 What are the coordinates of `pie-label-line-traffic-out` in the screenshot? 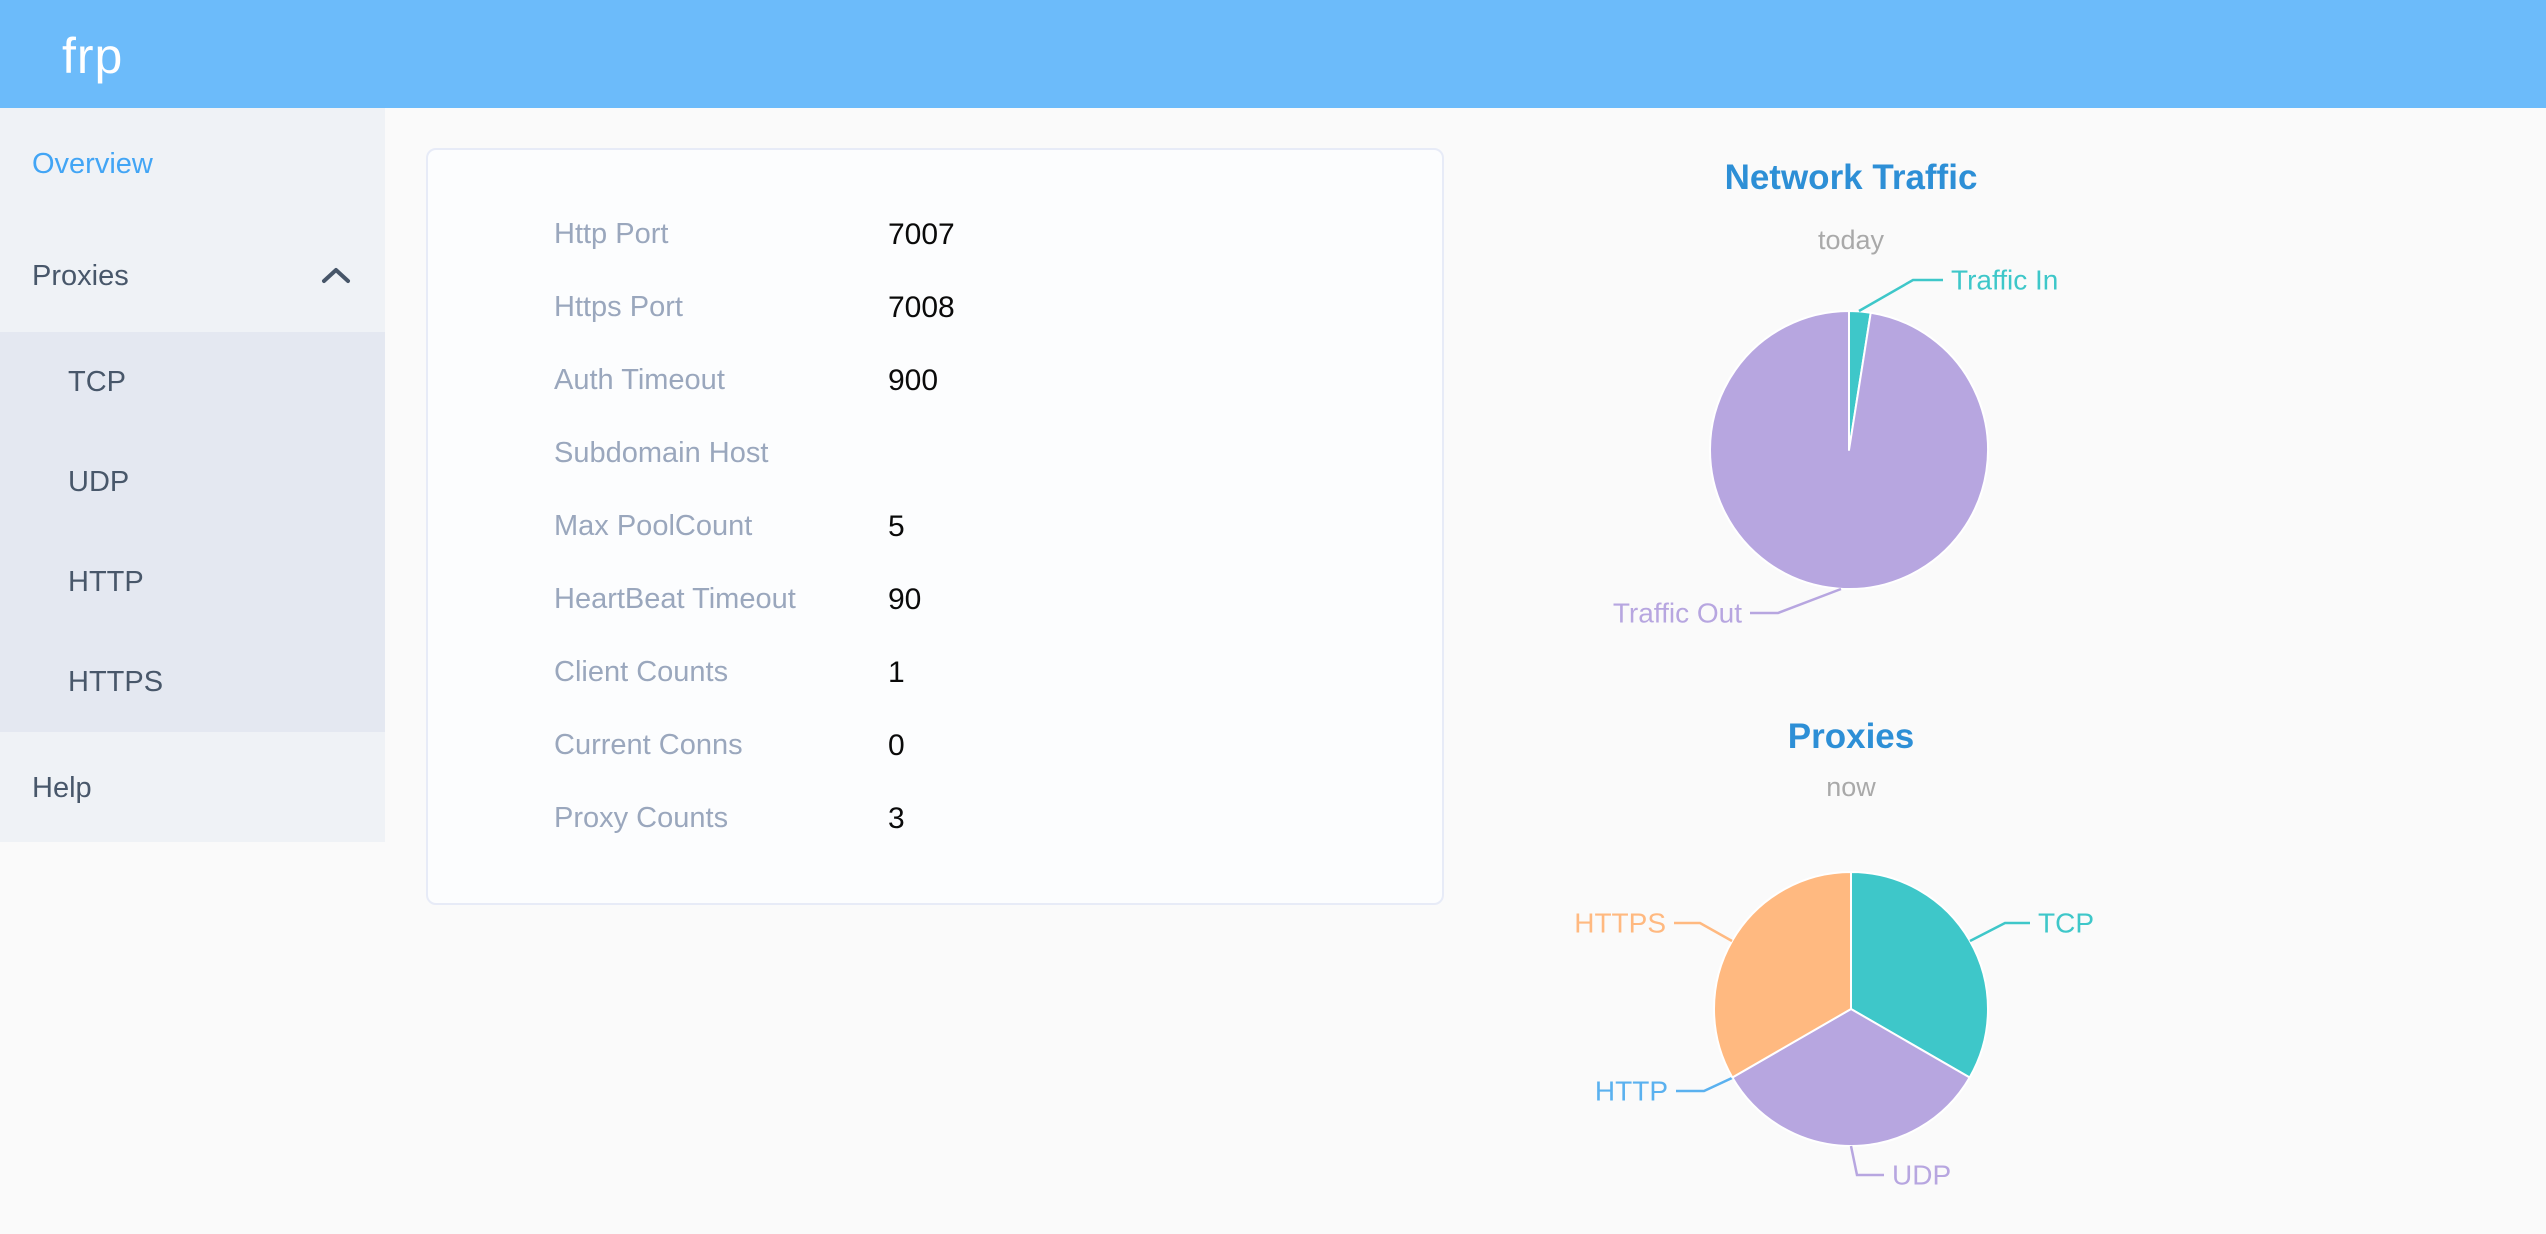 It's located at (1796, 601).